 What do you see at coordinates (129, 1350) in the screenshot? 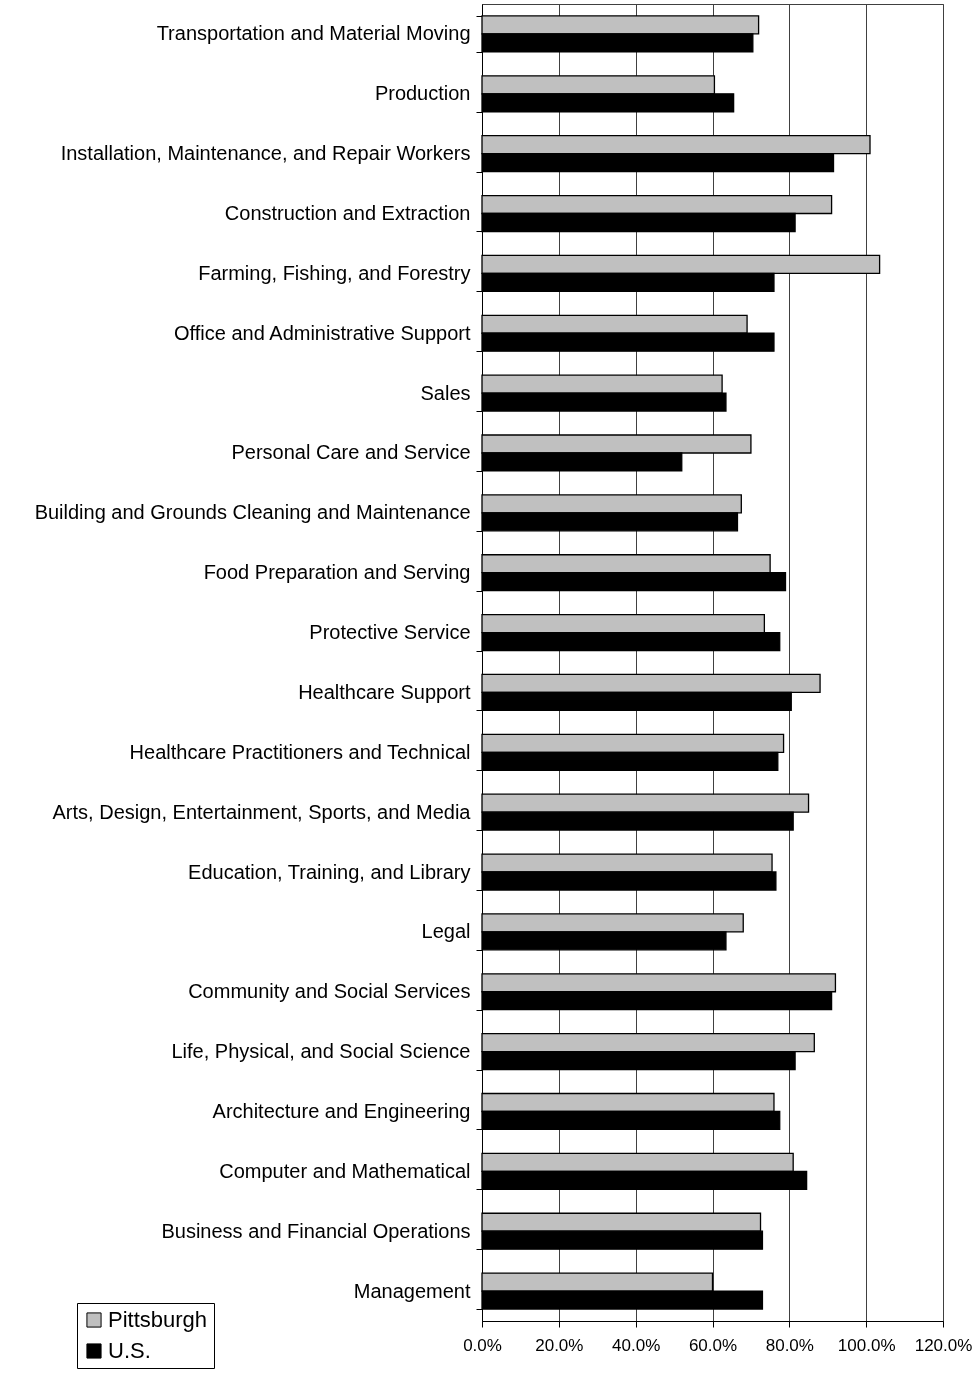
I see `legend-label: U.S.` at bounding box center [129, 1350].